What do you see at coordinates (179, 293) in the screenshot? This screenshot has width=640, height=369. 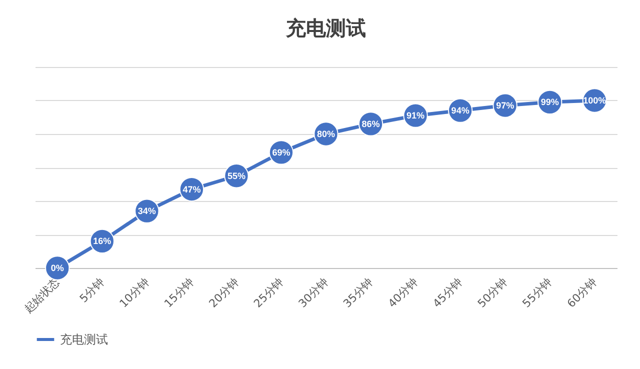 I see `x-tick-label: 15分钟` at bounding box center [179, 293].